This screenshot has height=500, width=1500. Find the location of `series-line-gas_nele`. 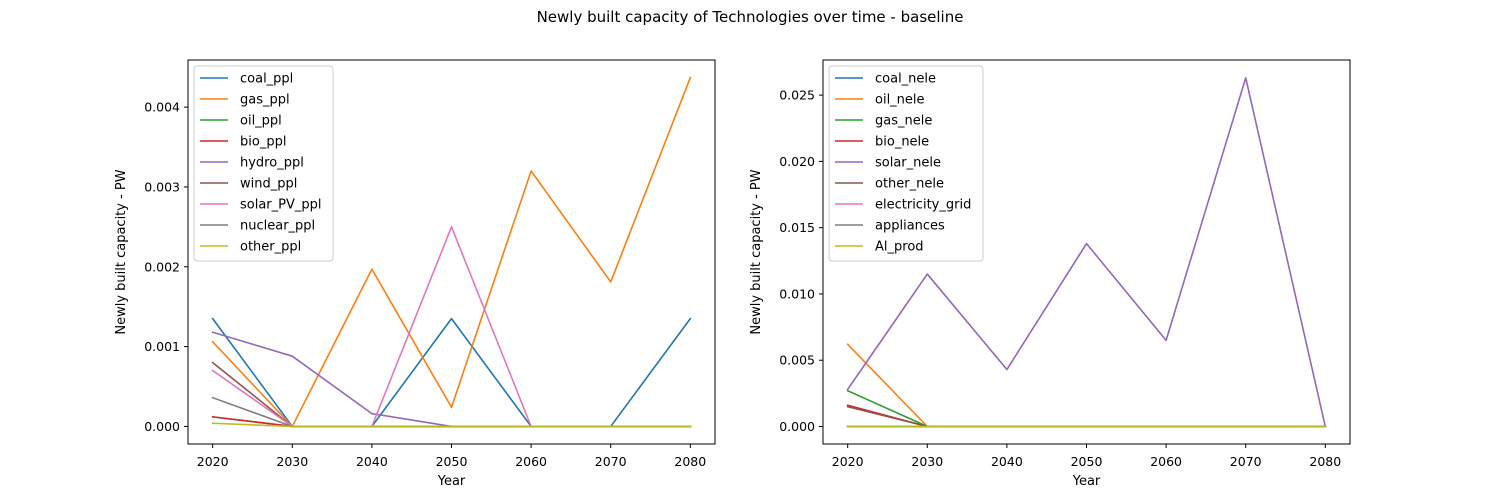

series-line-gas_nele is located at coordinates (1086, 408).